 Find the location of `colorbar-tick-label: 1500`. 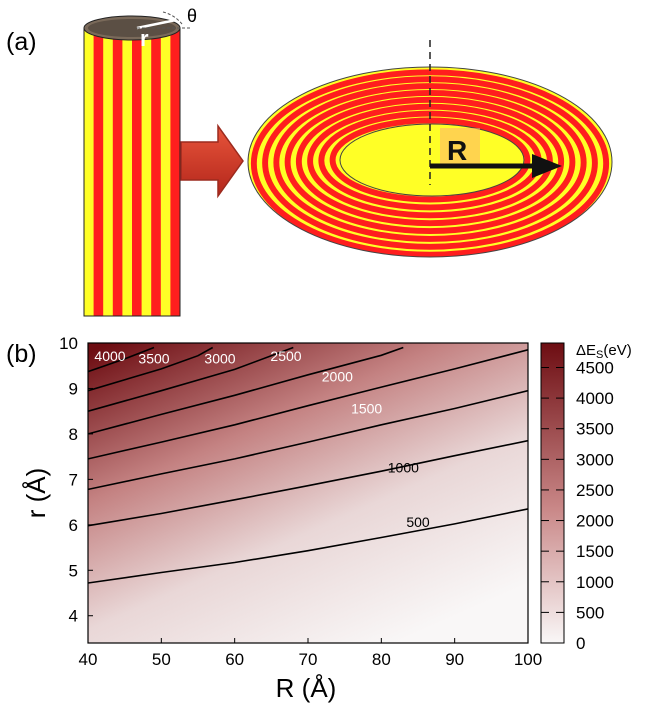

colorbar-tick-label: 1500 is located at coordinates (595, 551).